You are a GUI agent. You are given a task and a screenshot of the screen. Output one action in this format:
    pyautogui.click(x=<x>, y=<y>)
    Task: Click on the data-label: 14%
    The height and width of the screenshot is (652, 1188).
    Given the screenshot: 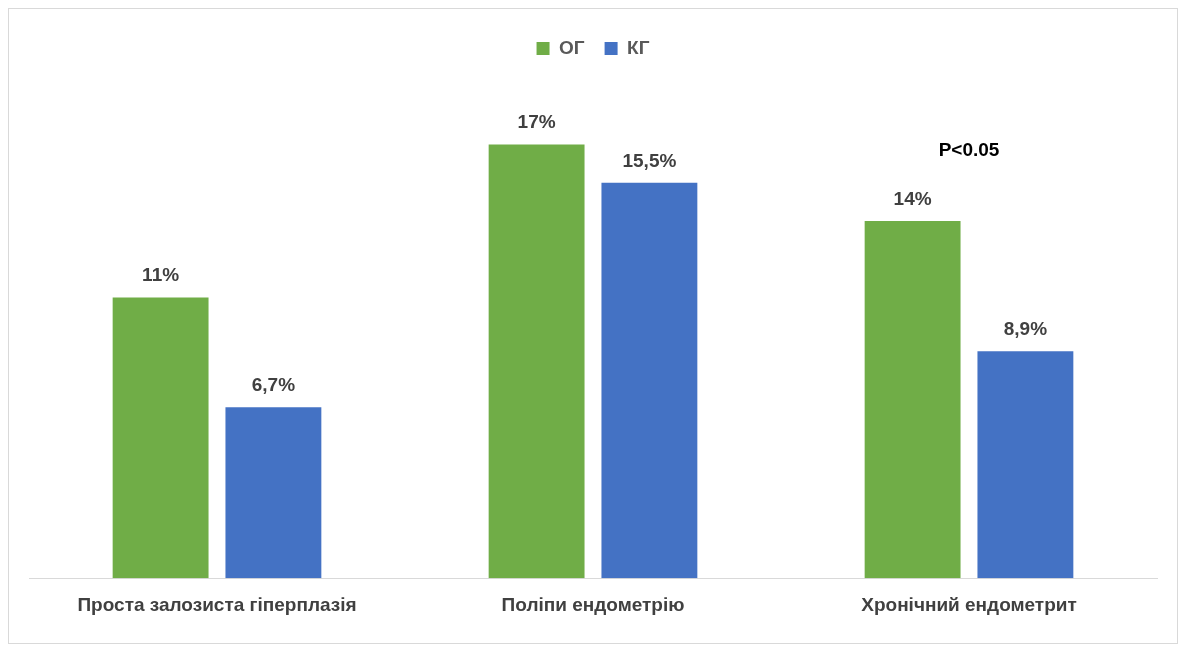 What is the action you would take?
    pyautogui.click(x=912, y=198)
    